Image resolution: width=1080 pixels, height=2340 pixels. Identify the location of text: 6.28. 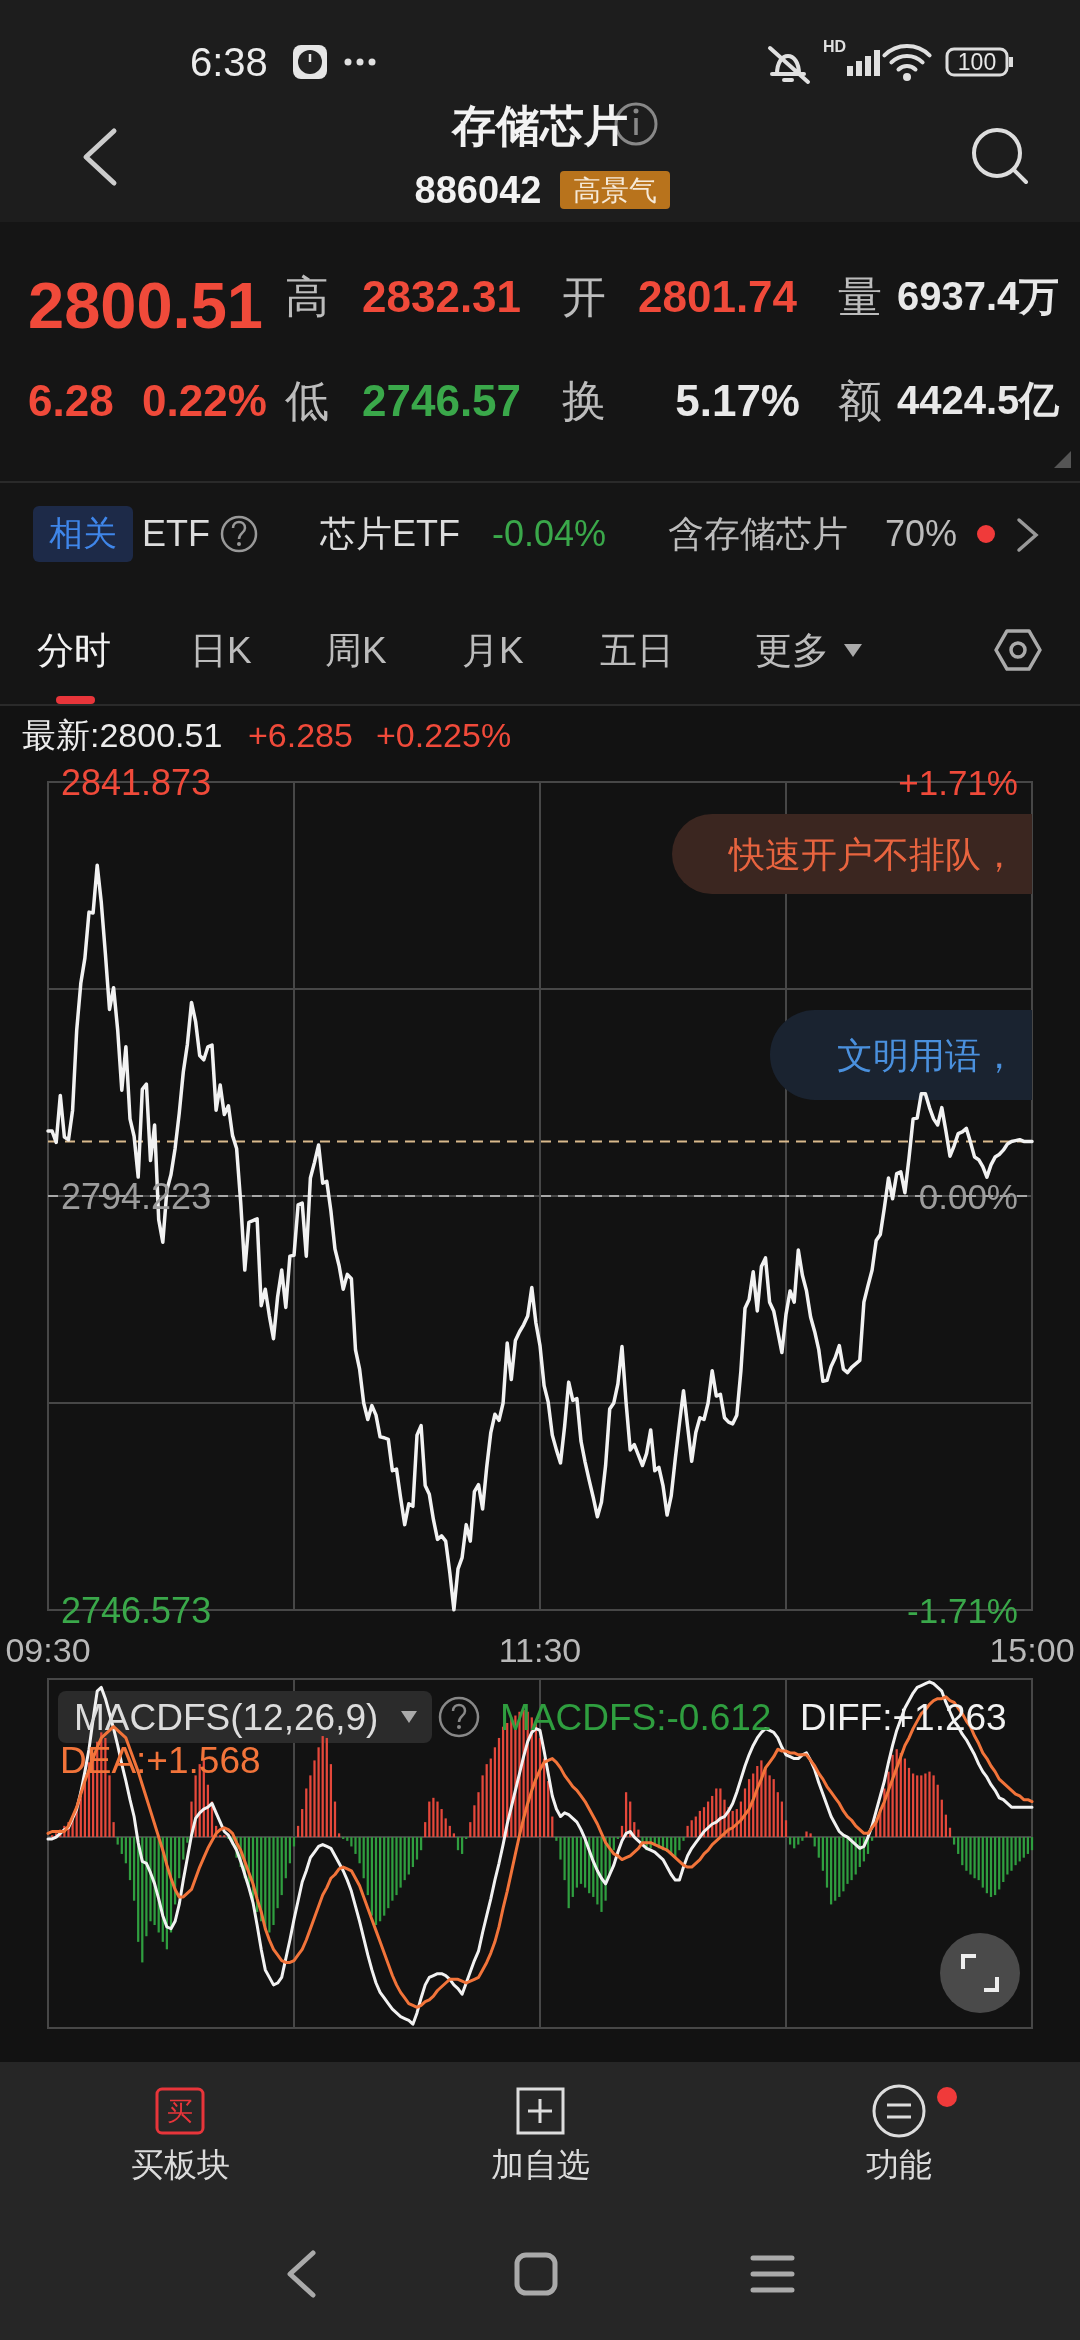
(71, 400).